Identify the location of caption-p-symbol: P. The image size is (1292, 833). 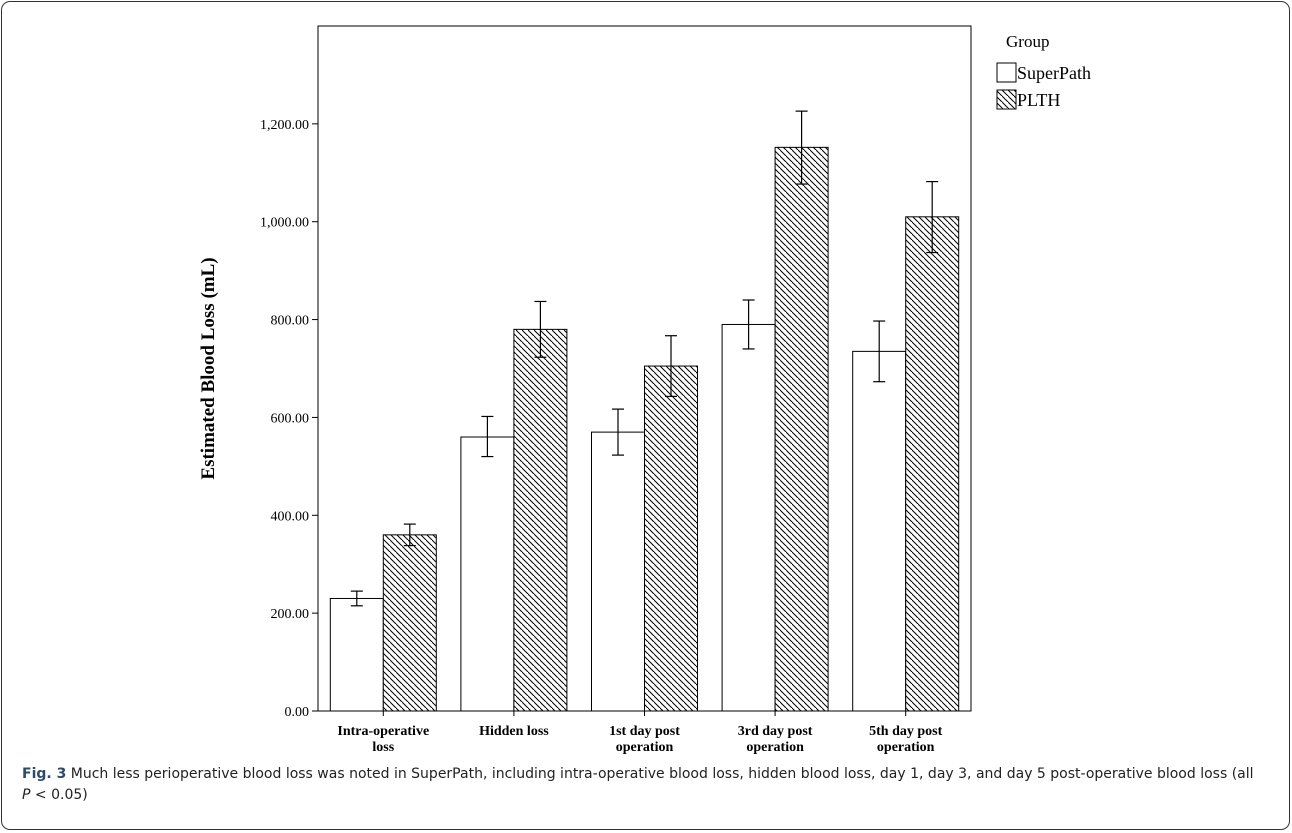
(26, 795).